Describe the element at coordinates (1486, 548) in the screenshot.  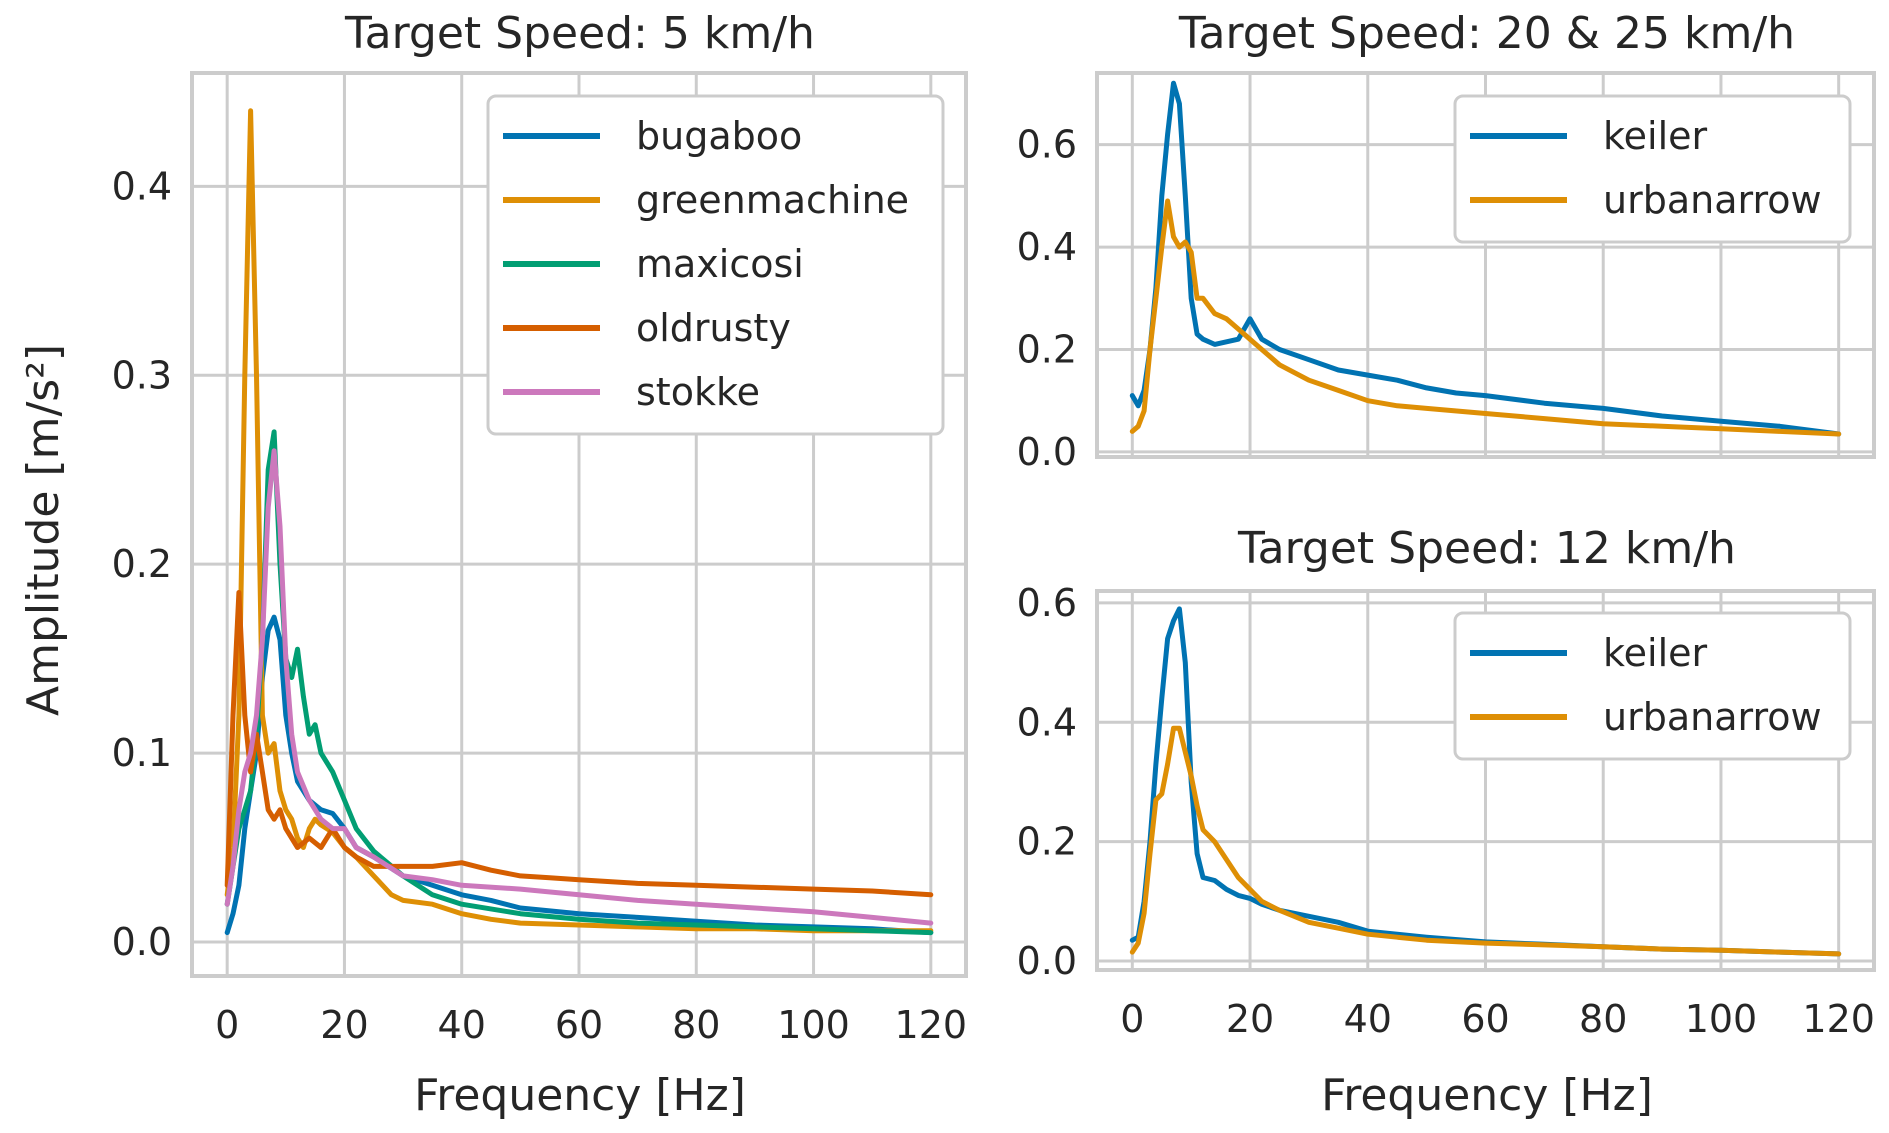
I see `panel-title: Target Speed: 12 km/h` at that location.